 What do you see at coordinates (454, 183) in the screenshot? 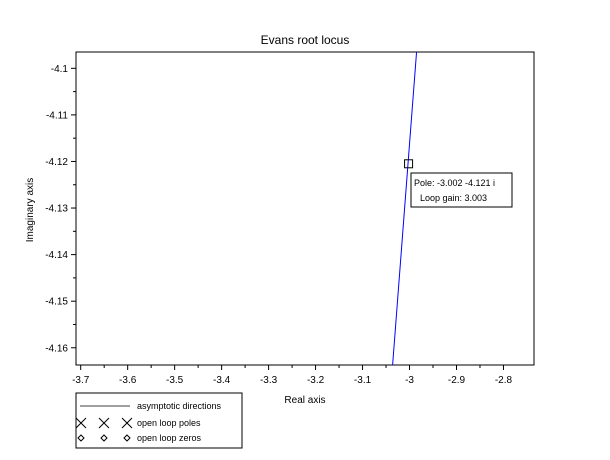
I see `datatip-pole-text: Pole: -3.002 -4.121 i` at bounding box center [454, 183].